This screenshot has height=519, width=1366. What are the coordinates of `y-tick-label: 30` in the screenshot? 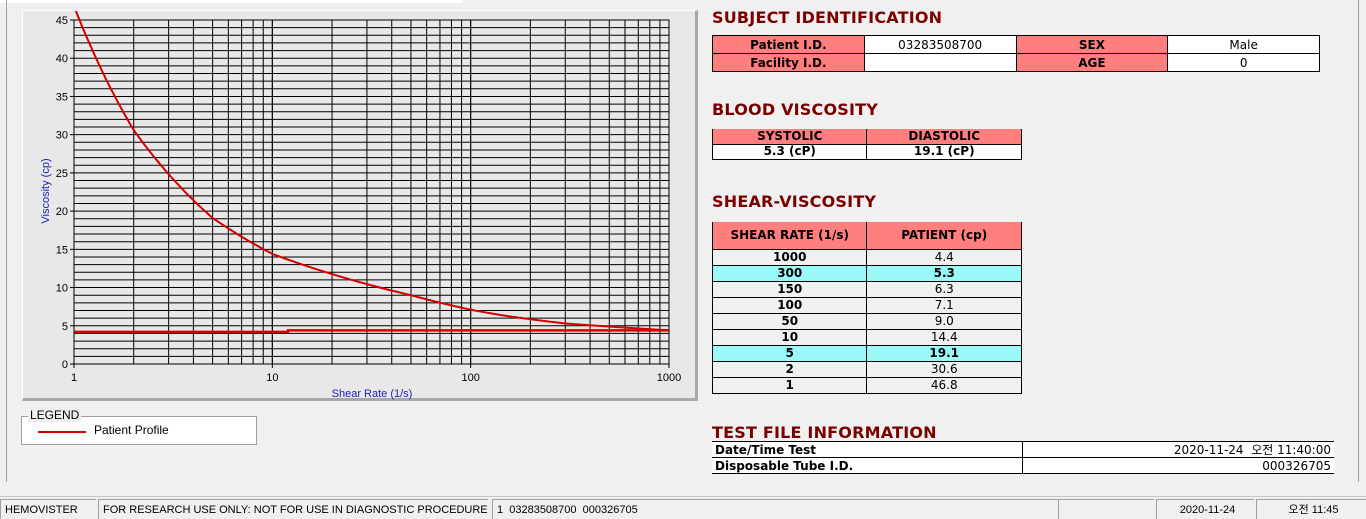 It's located at (62, 136).